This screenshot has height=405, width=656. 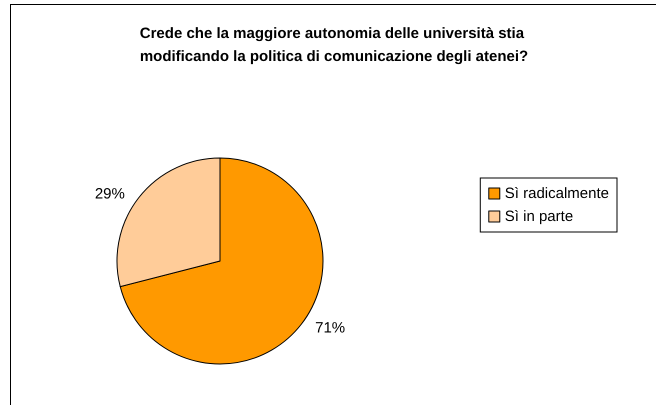 What do you see at coordinates (334, 45) in the screenshot?
I see `chart-title: Crede che la maggiore autonomia delle università stia modificando la politica di comunicazione degli atenei?` at bounding box center [334, 45].